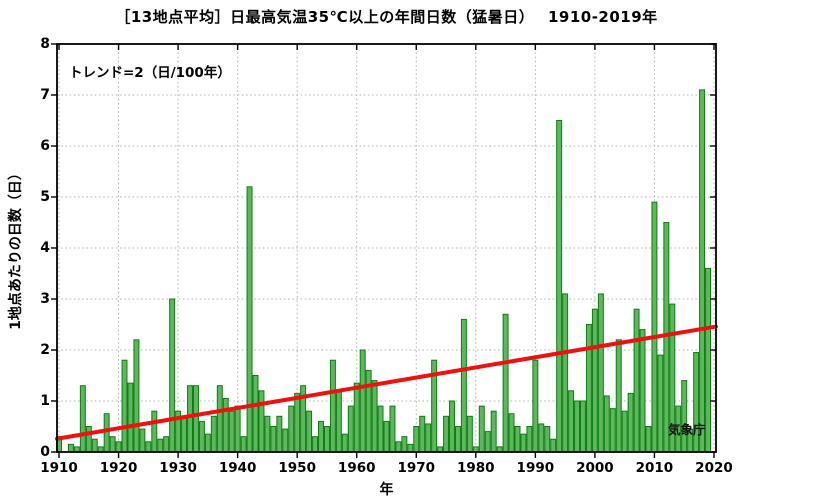 The width and height of the screenshot is (833, 498). Describe the element at coordinates (207, 443) in the screenshot. I see `bar-1935` at that location.